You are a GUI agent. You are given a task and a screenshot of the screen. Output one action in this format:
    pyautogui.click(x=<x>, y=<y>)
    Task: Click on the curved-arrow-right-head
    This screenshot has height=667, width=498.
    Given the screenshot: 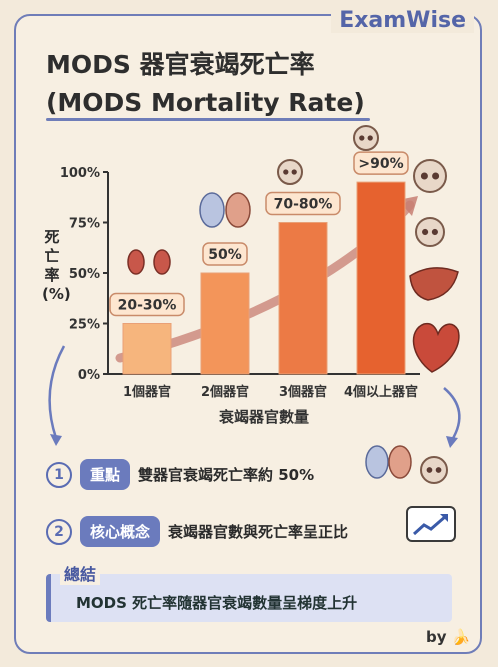 What is the action you would take?
    pyautogui.click(x=452, y=442)
    